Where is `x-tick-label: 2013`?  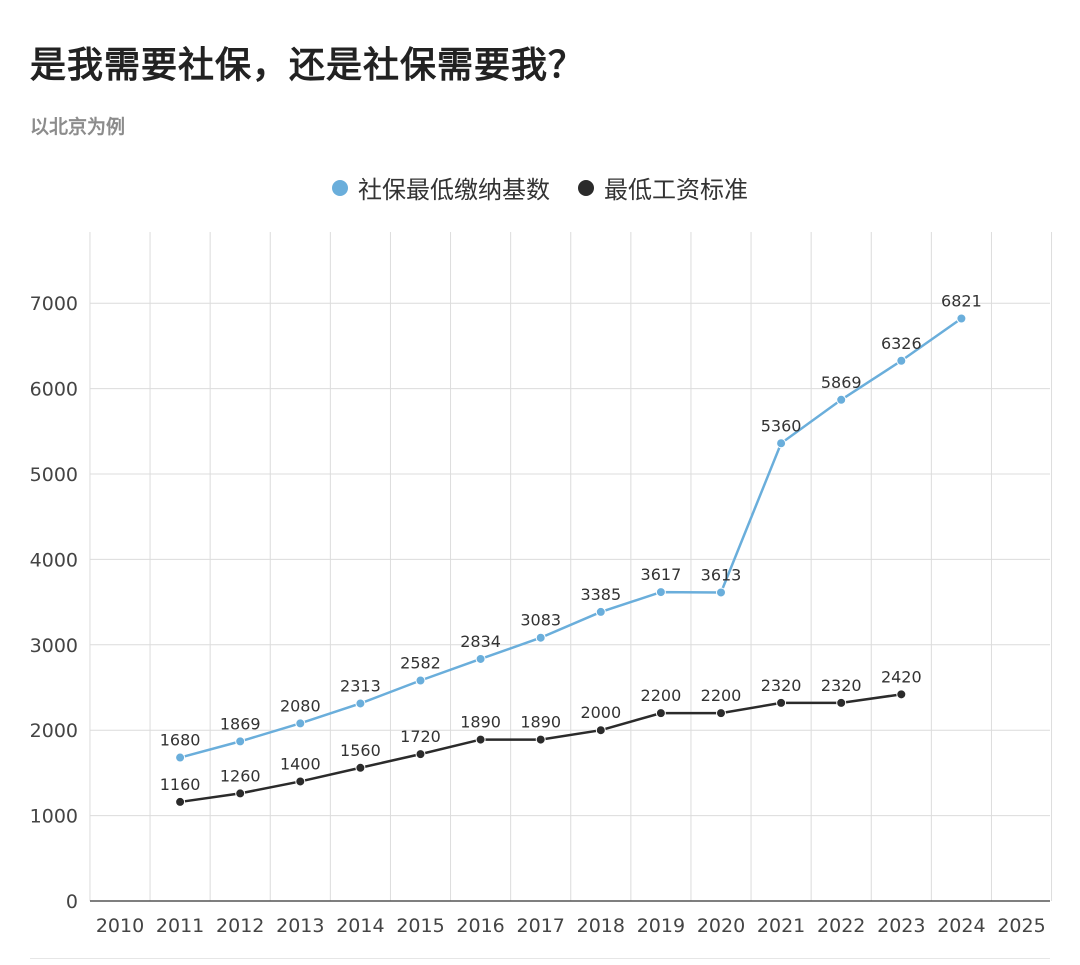 x-tick-label: 2013 is located at coordinates (300, 926).